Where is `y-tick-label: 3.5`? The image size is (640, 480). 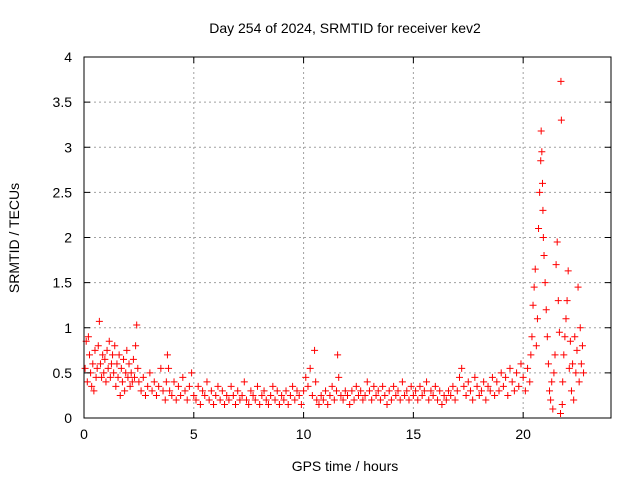 y-tick-label: 3.5 is located at coordinates (63, 102).